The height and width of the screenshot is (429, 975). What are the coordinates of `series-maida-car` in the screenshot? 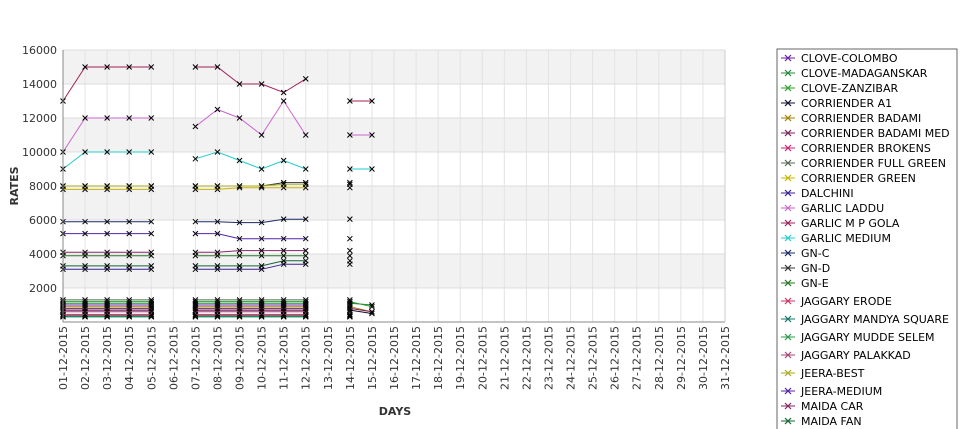 It's located at (206, 251).